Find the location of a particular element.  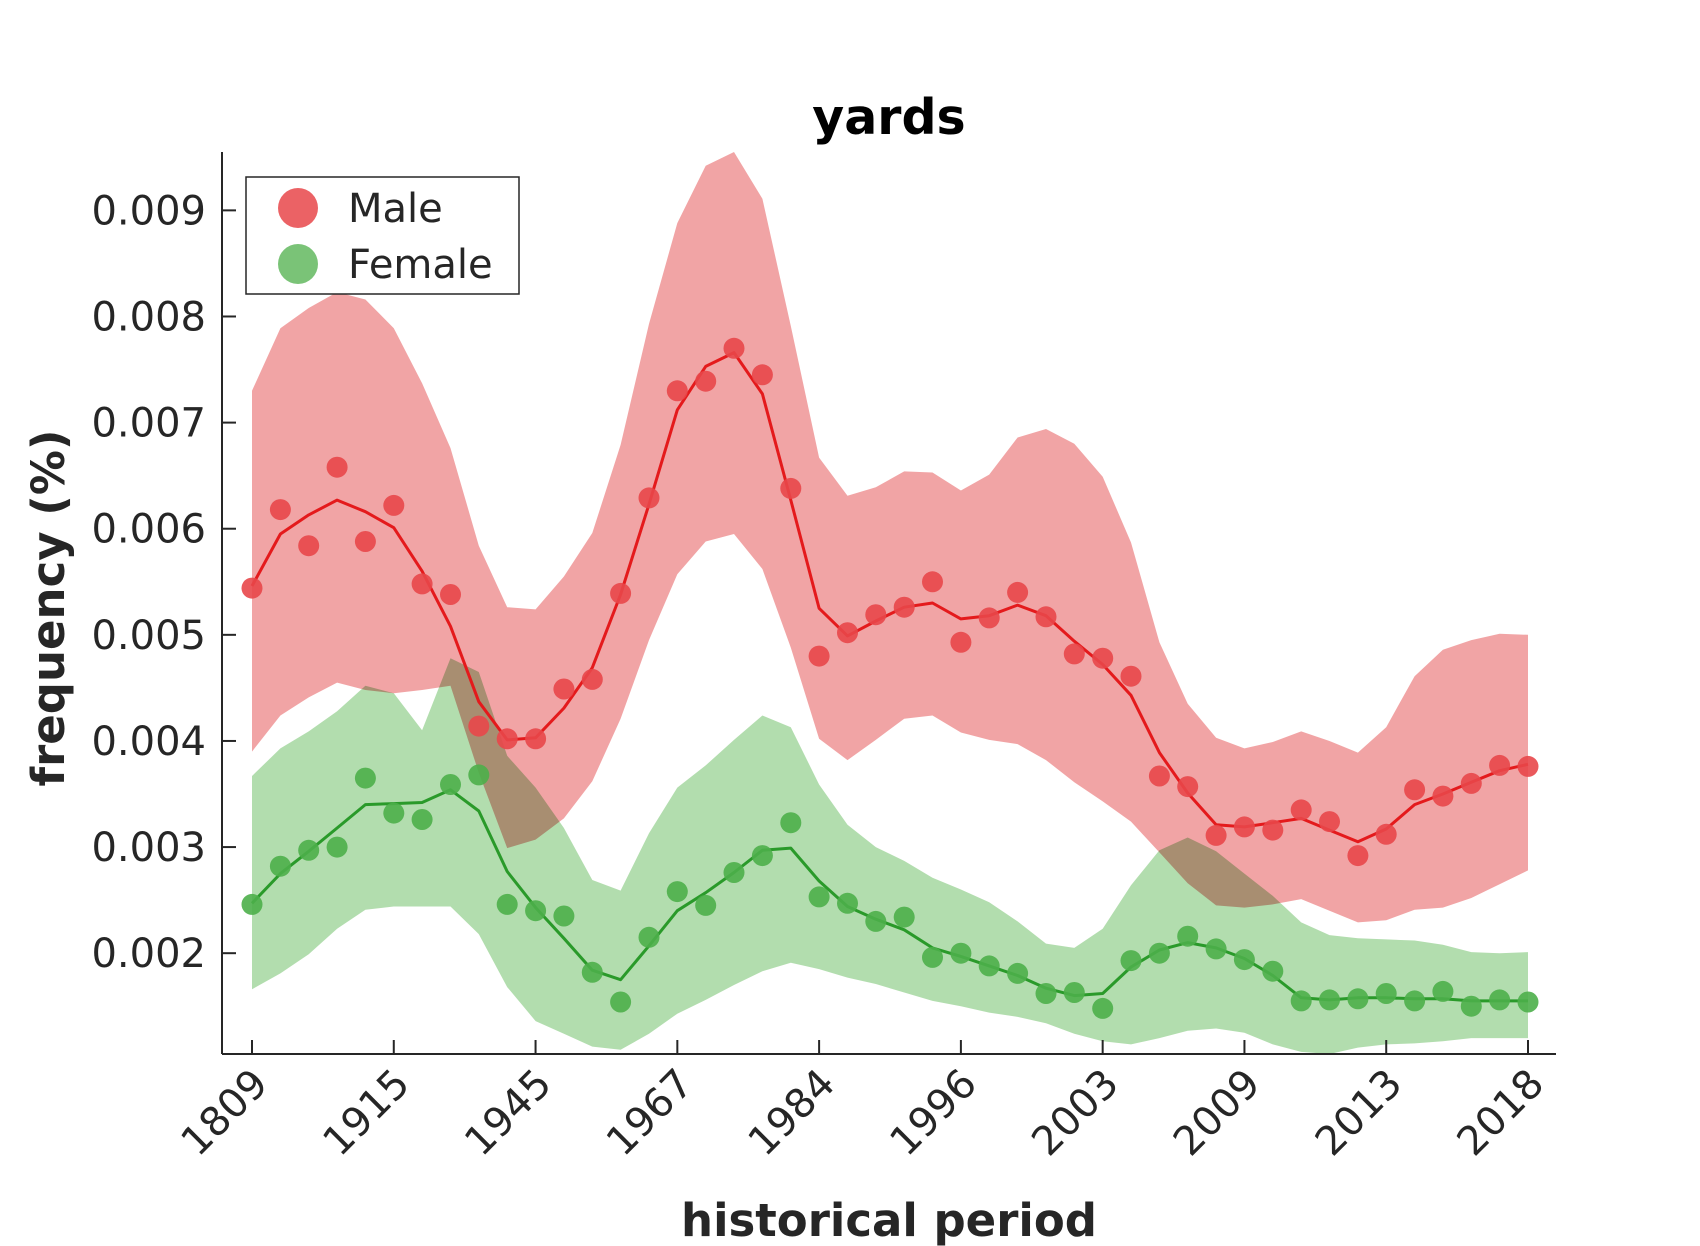

y-tick-label: 0.006 is located at coordinates (148, 530).